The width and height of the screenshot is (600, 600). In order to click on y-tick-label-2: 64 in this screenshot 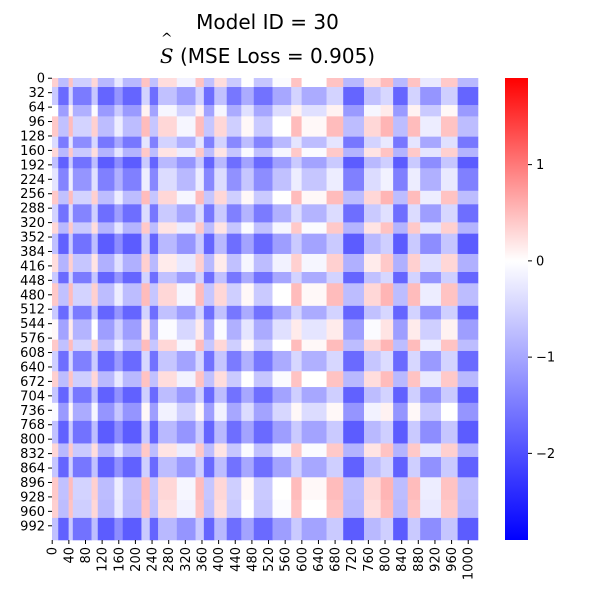, I will do `click(36, 108)`.